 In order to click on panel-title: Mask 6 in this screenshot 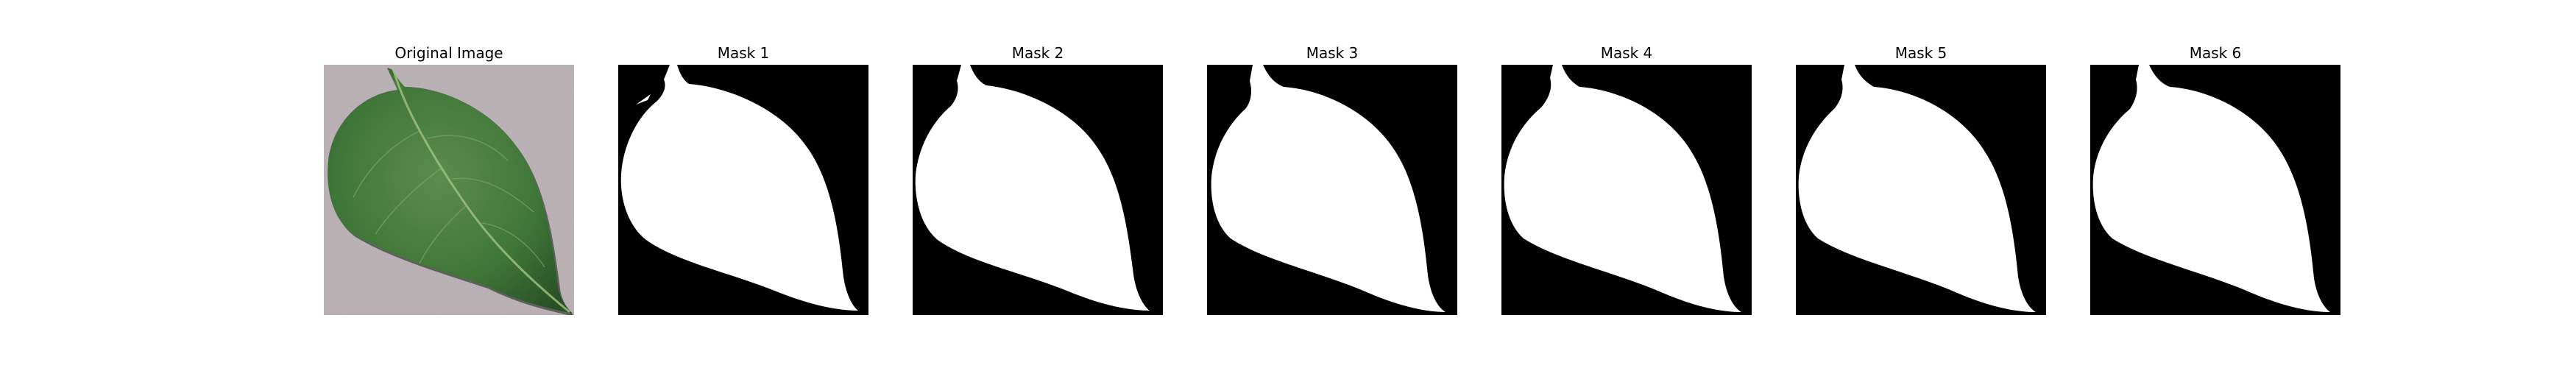, I will do `click(2215, 53)`.